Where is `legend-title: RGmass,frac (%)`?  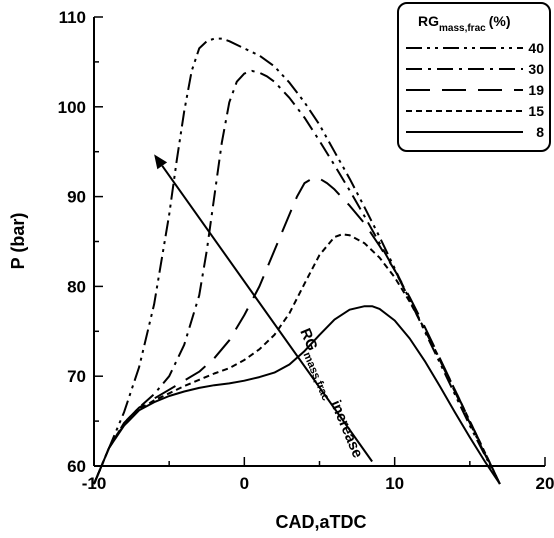
legend-title: RGmass,frac (%) is located at coordinates (464, 23).